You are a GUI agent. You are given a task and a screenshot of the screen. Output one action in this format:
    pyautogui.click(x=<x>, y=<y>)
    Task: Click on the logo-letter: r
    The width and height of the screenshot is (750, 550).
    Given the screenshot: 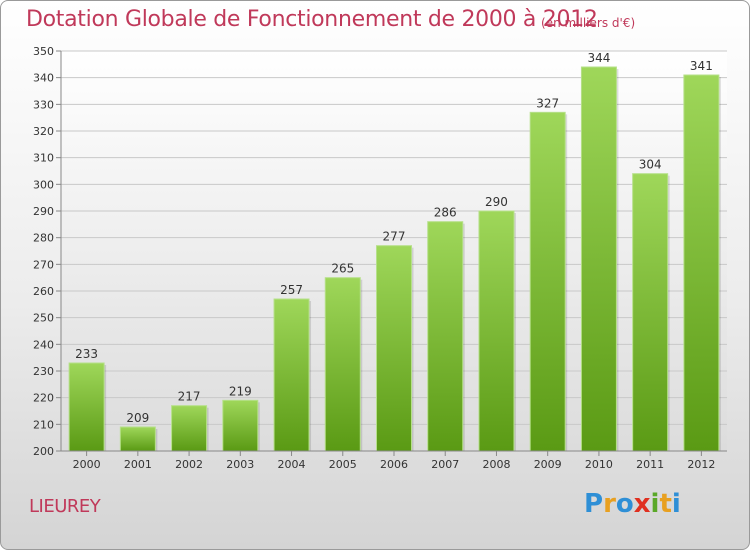 What is the action you would take?
    pyautogui.click(x=609, y=504)
    